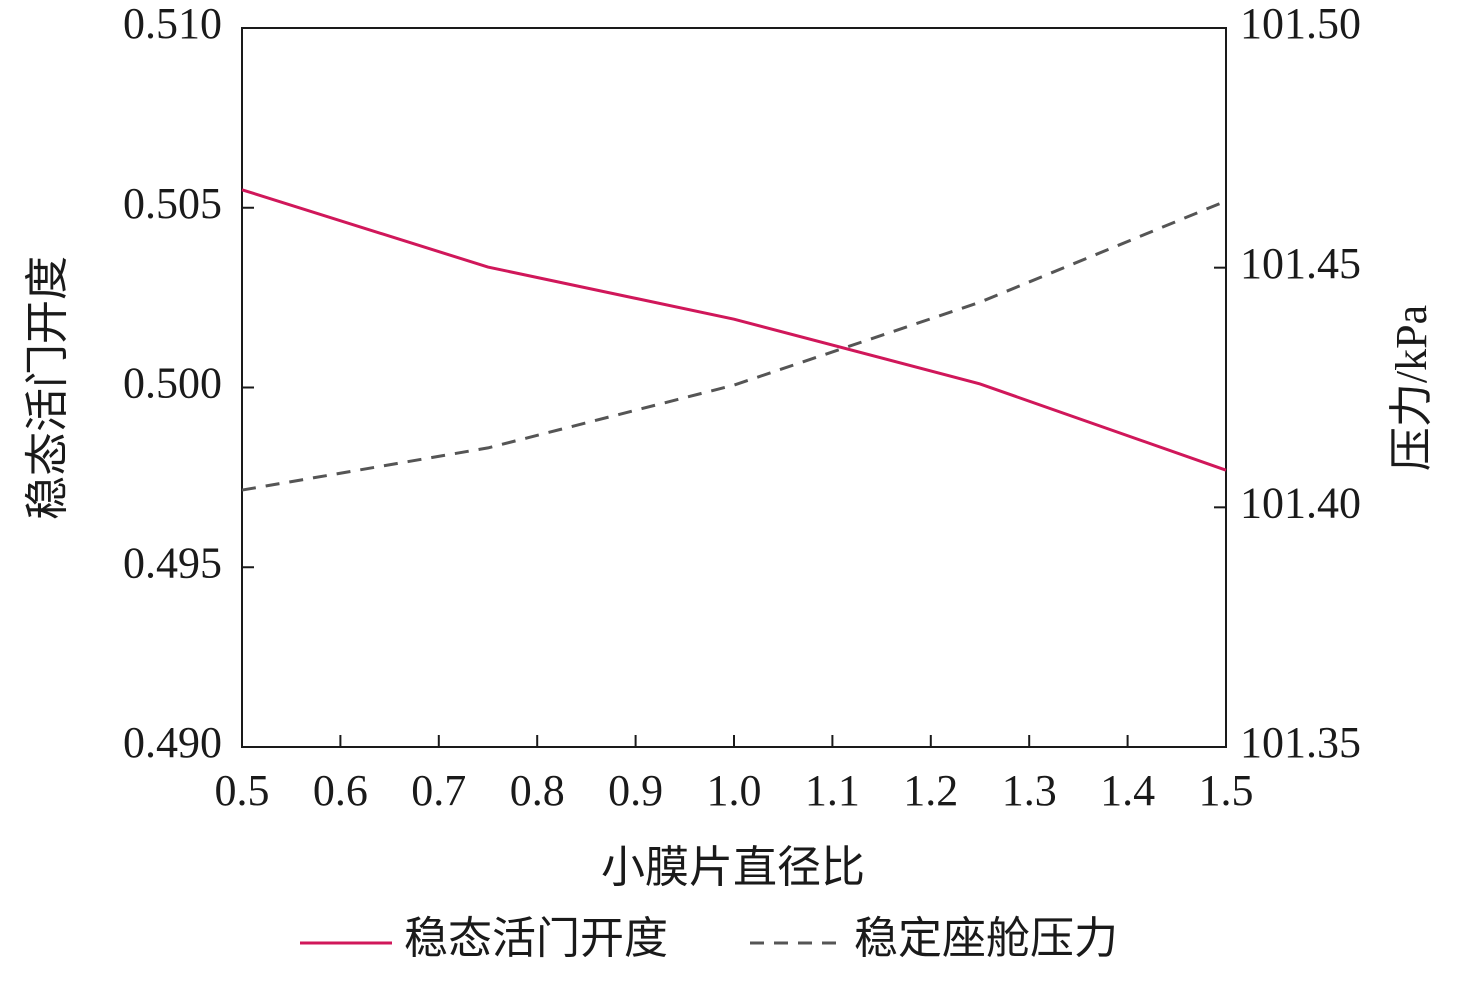 The image size is (1476, 983). Describe the element at coordinates (1300, 263) in the screenshot. I see `y2-tick-label: 101.45` at that location.